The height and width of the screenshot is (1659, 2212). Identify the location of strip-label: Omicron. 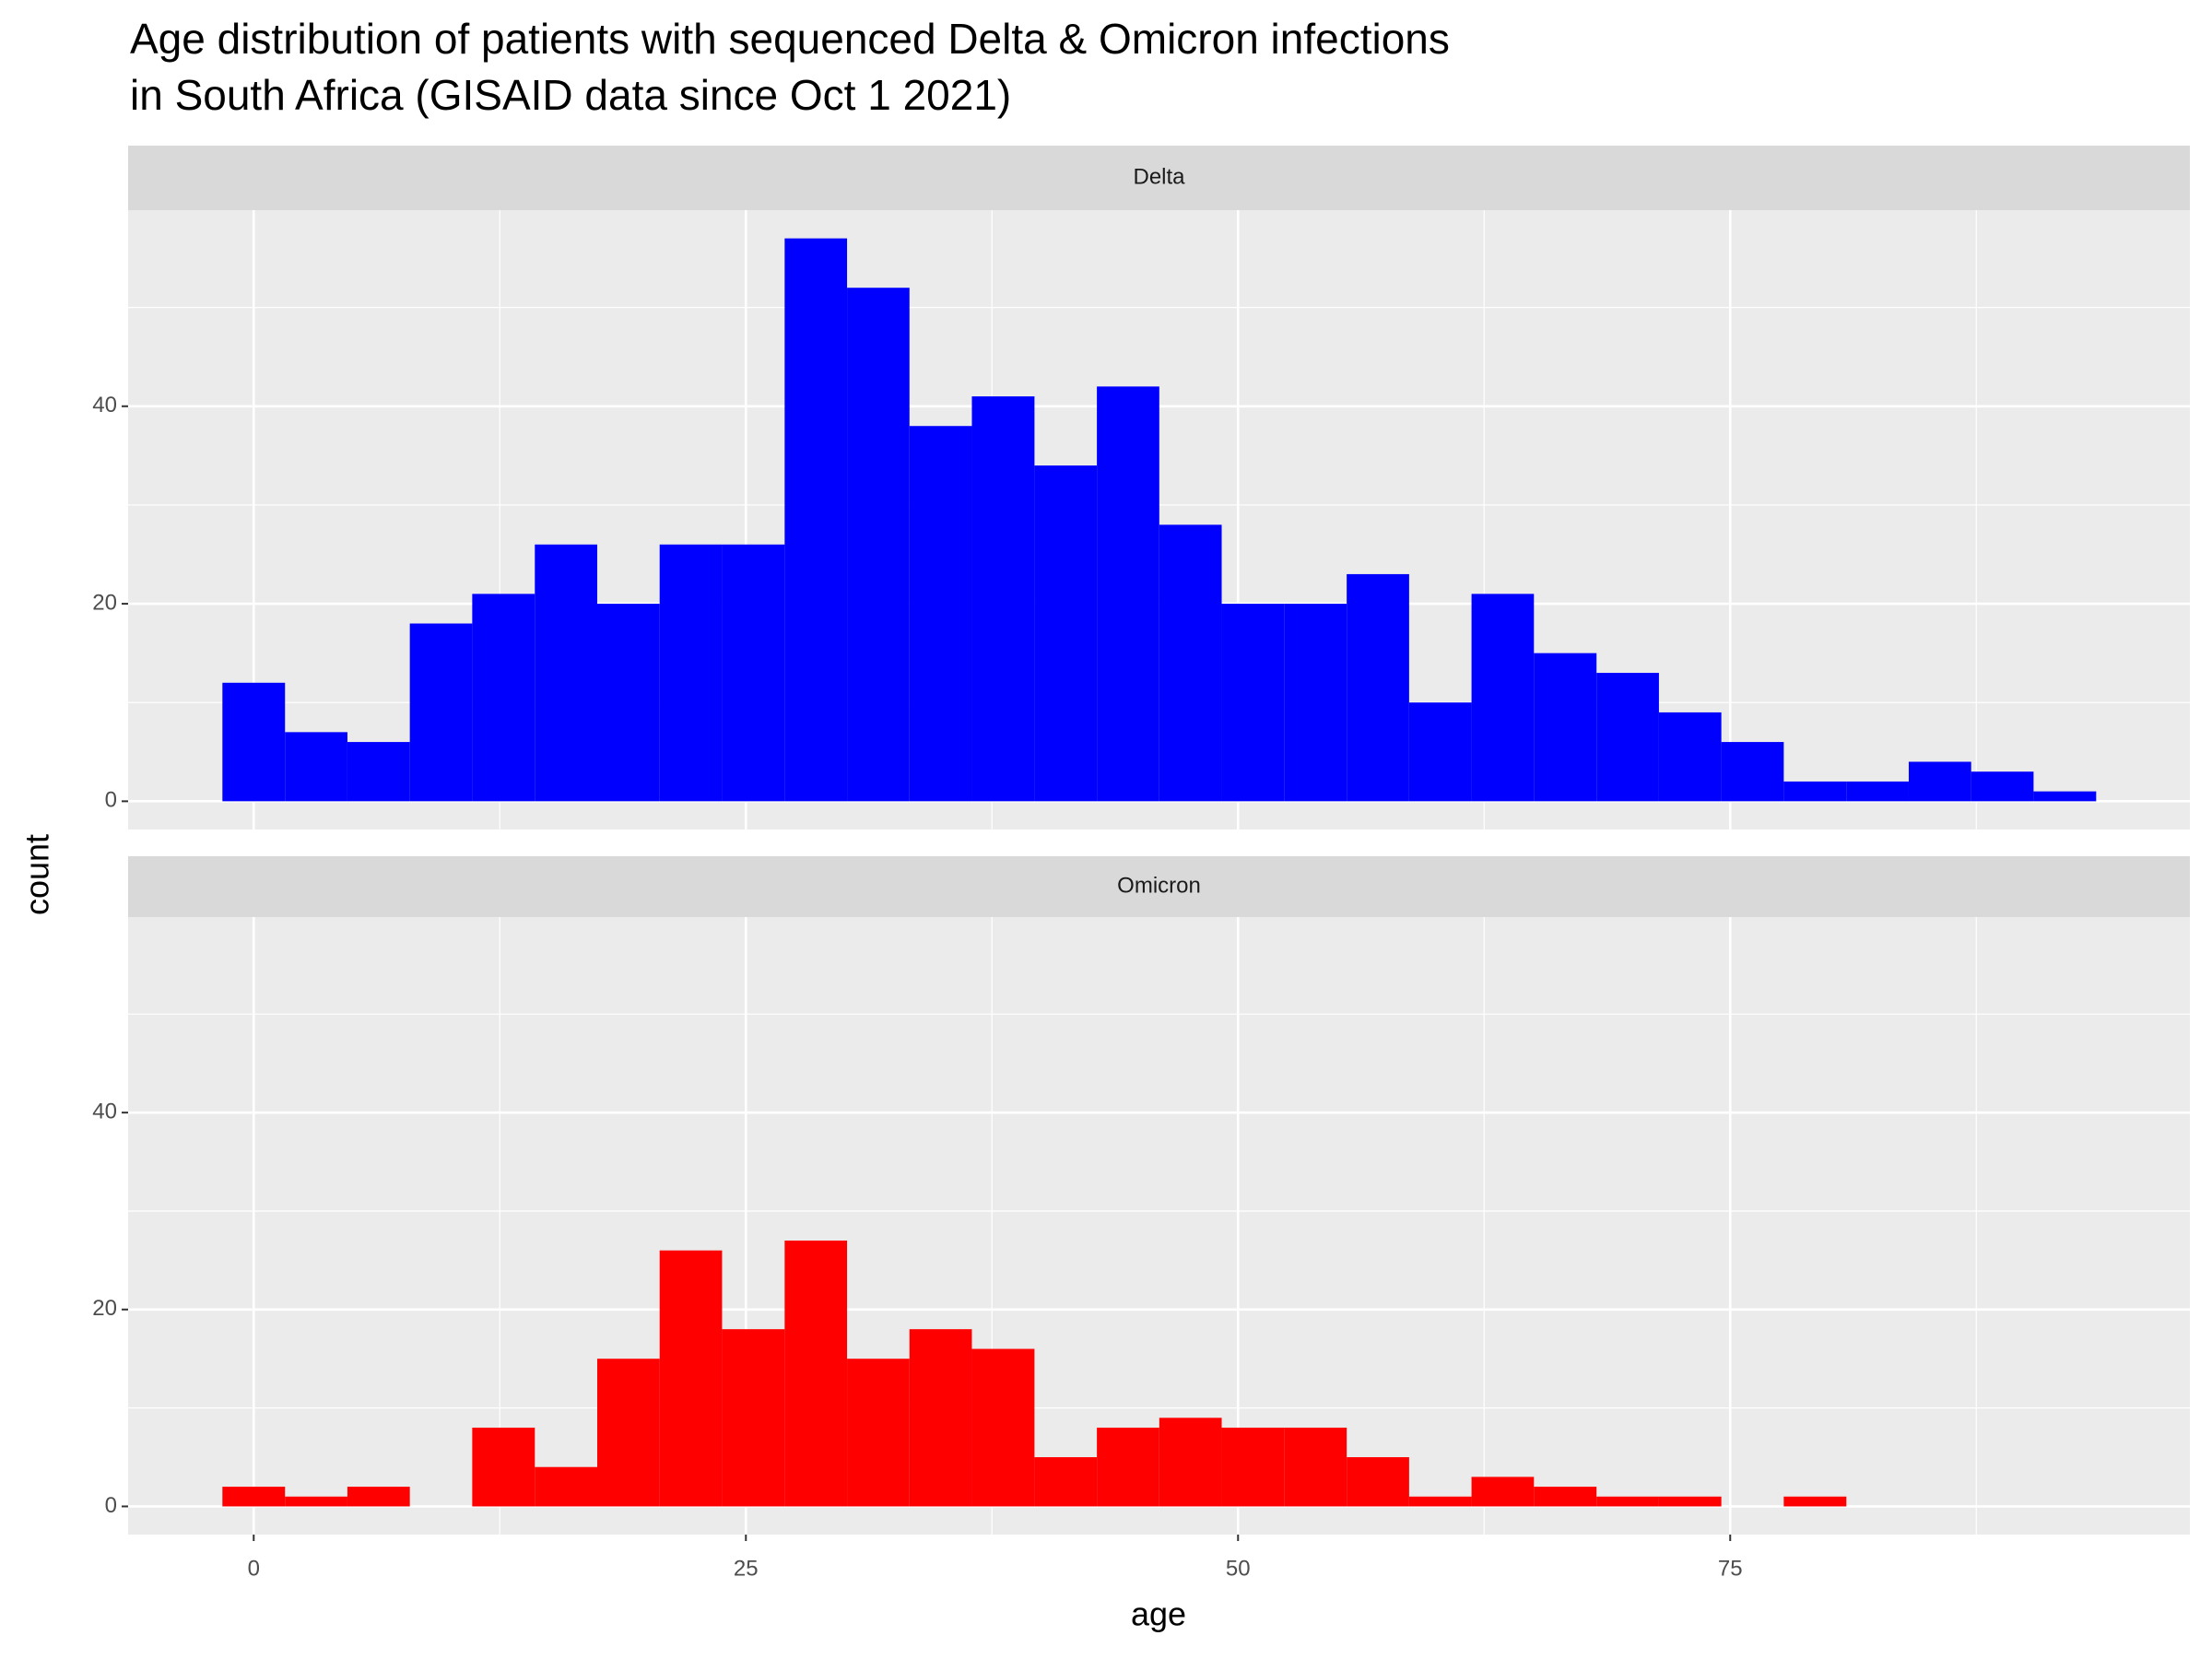
(1159, 885).